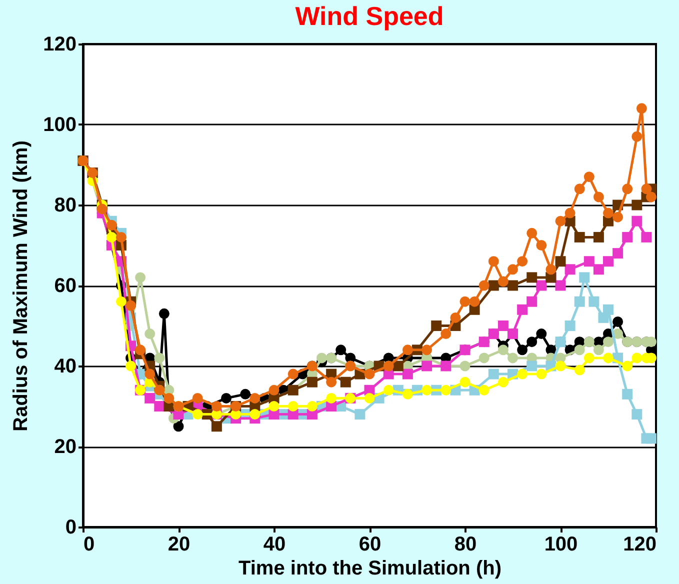 This screenshot has height=584, width=679. What do you see at coordinates (59, 45) in the screenshot?
I see `y-tick-label: 120` at bounding box center [59, 45].